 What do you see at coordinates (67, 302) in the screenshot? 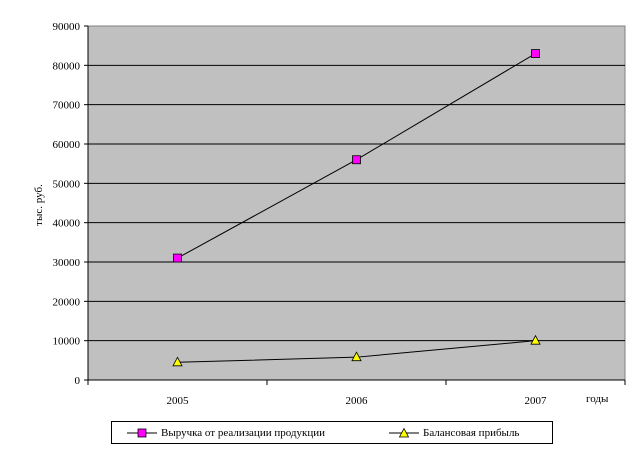
I see `y-tick-label: 20000` at bounding box center [67, 302].